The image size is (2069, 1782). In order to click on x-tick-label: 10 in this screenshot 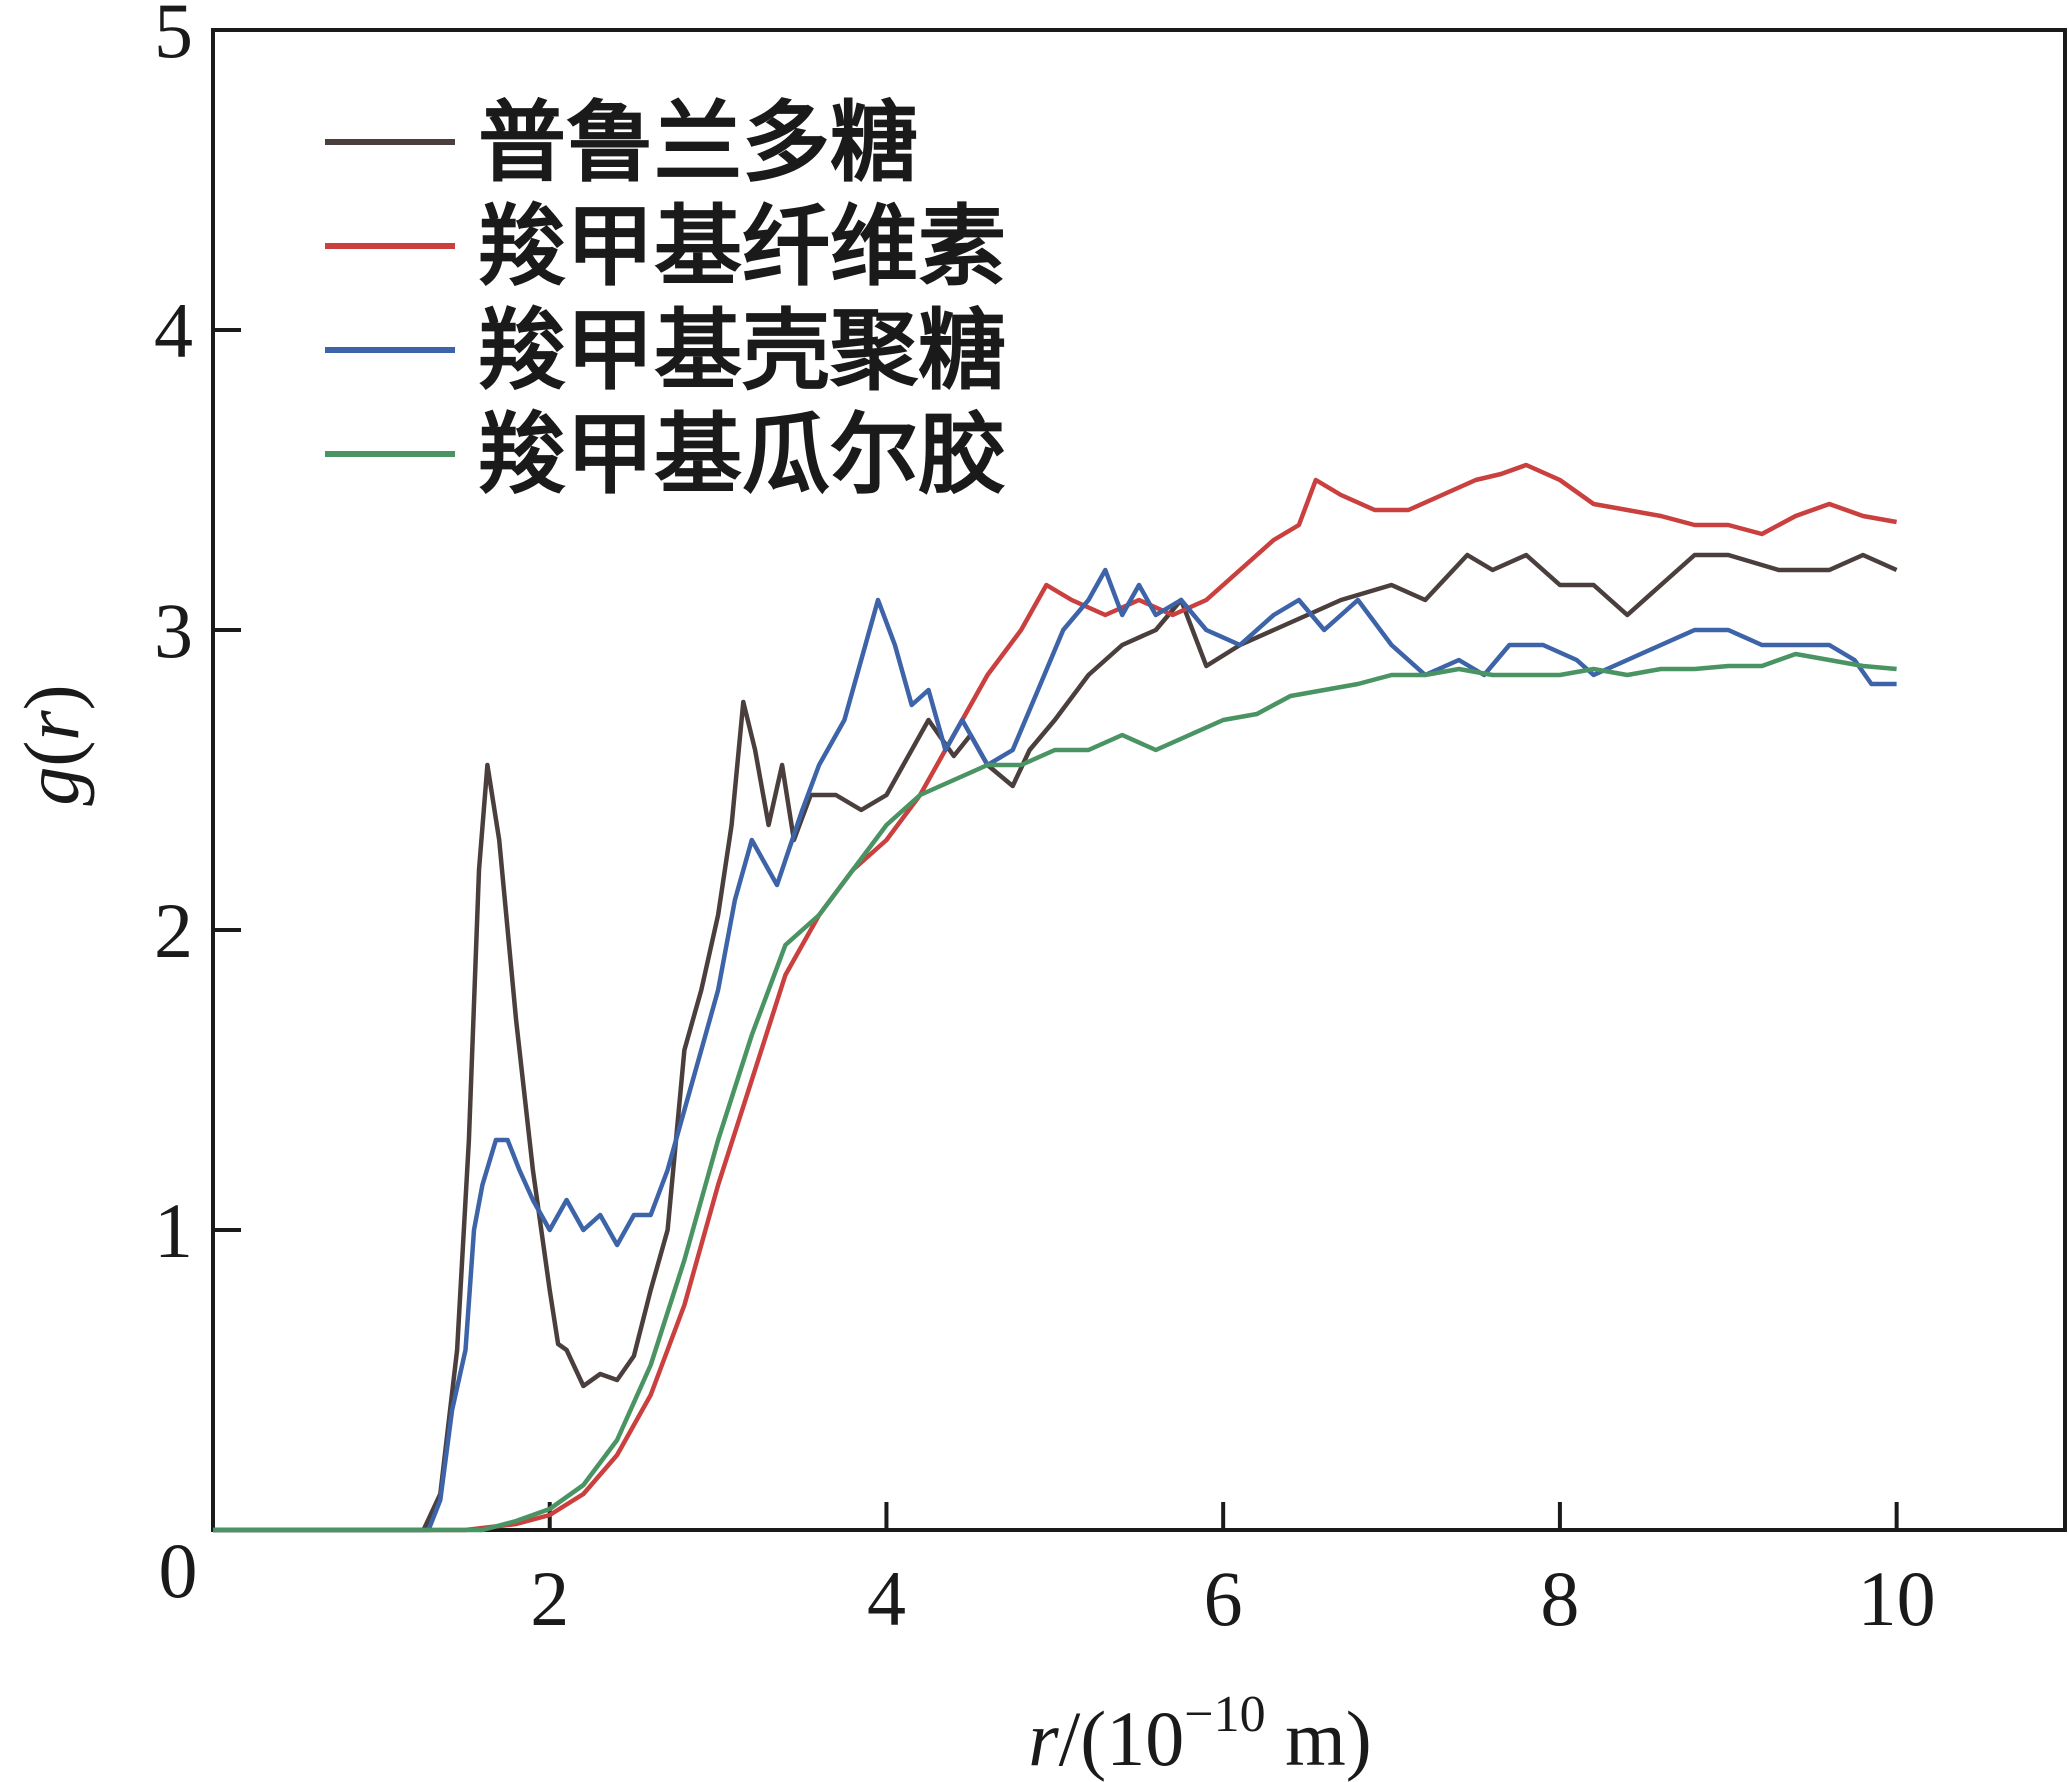, I will do `click(1897, 1598)`.